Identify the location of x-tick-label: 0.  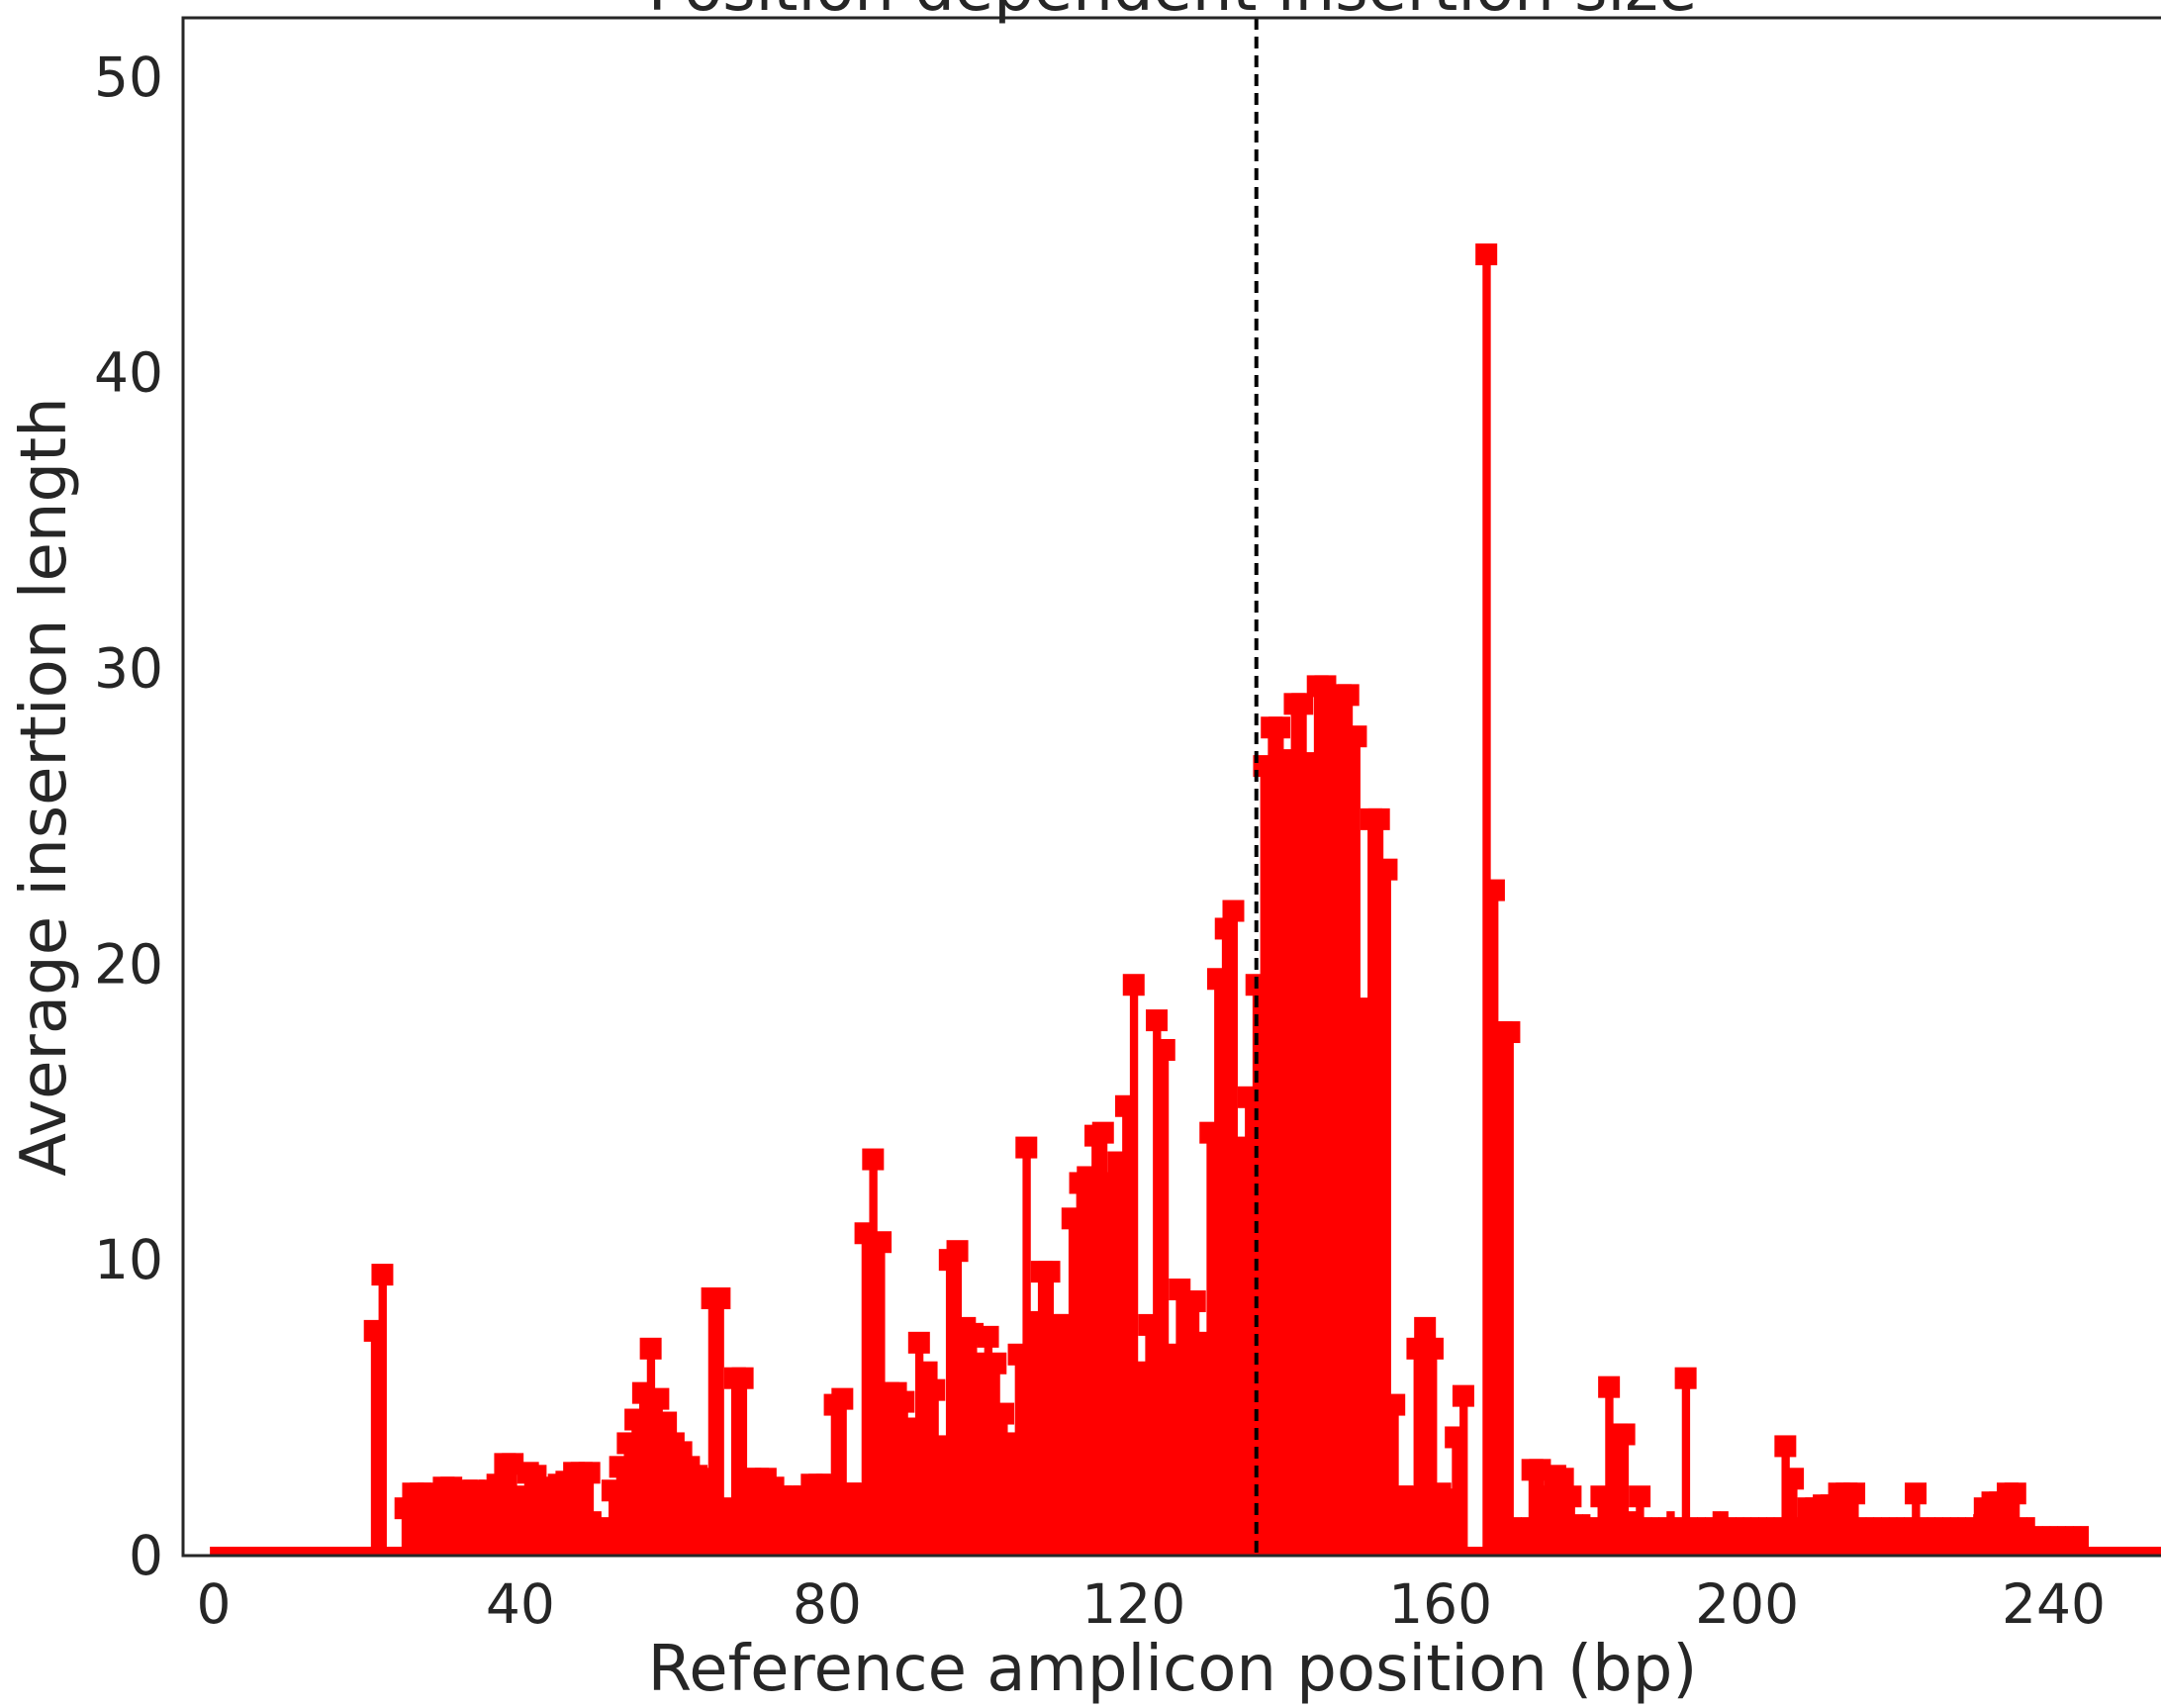
(214, 1604).